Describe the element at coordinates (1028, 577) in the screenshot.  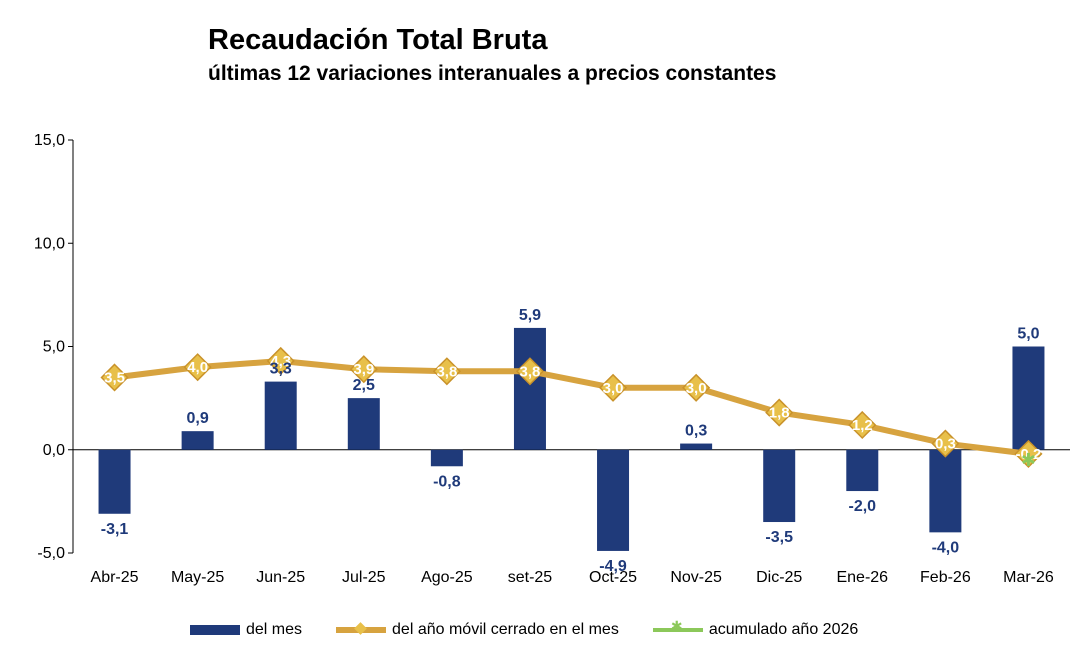
I see `x-tick-label: Mar-26` at that location.